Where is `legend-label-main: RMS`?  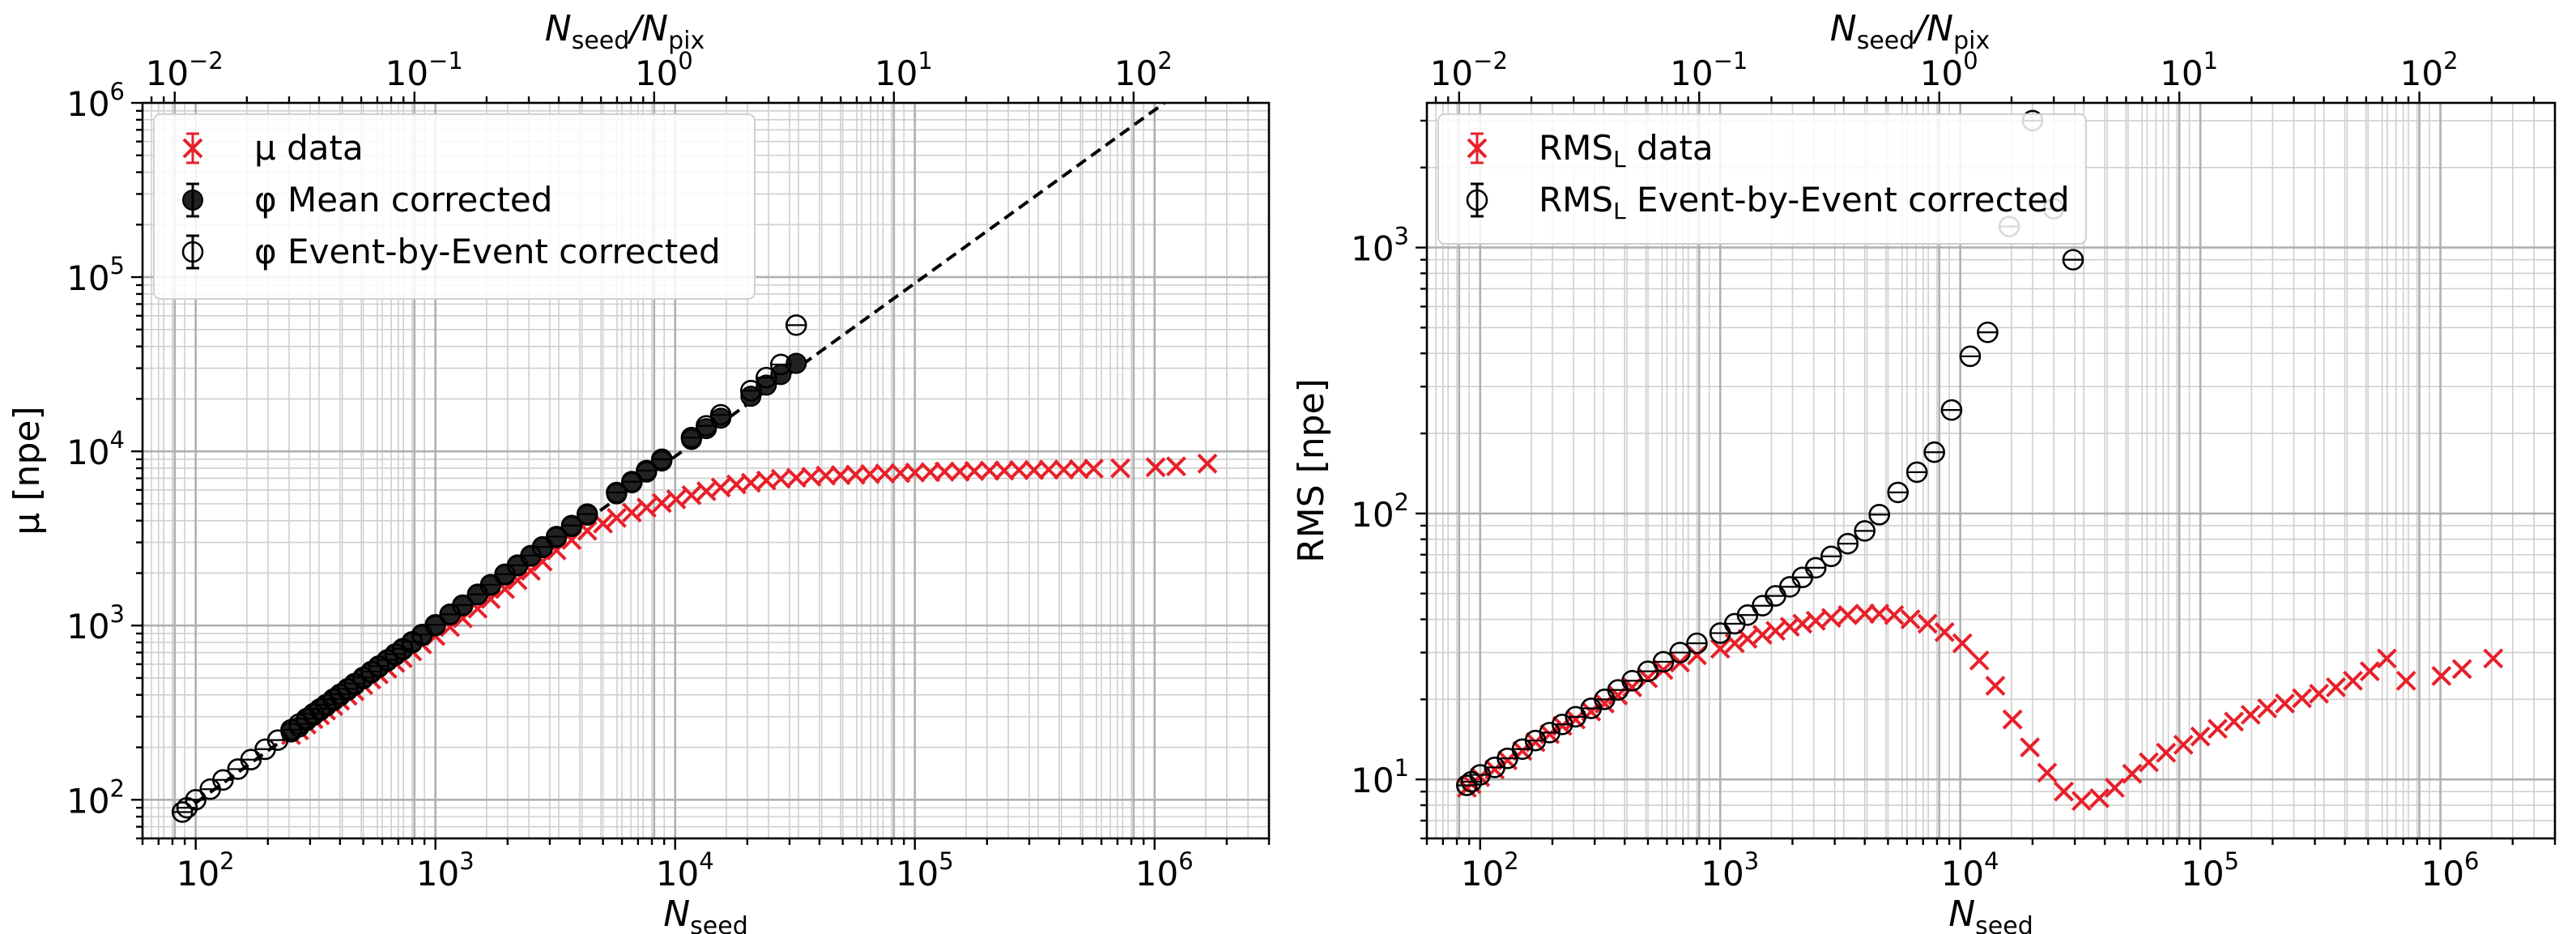 legend-label-main: RMS is located at coordinates (1576, 148).